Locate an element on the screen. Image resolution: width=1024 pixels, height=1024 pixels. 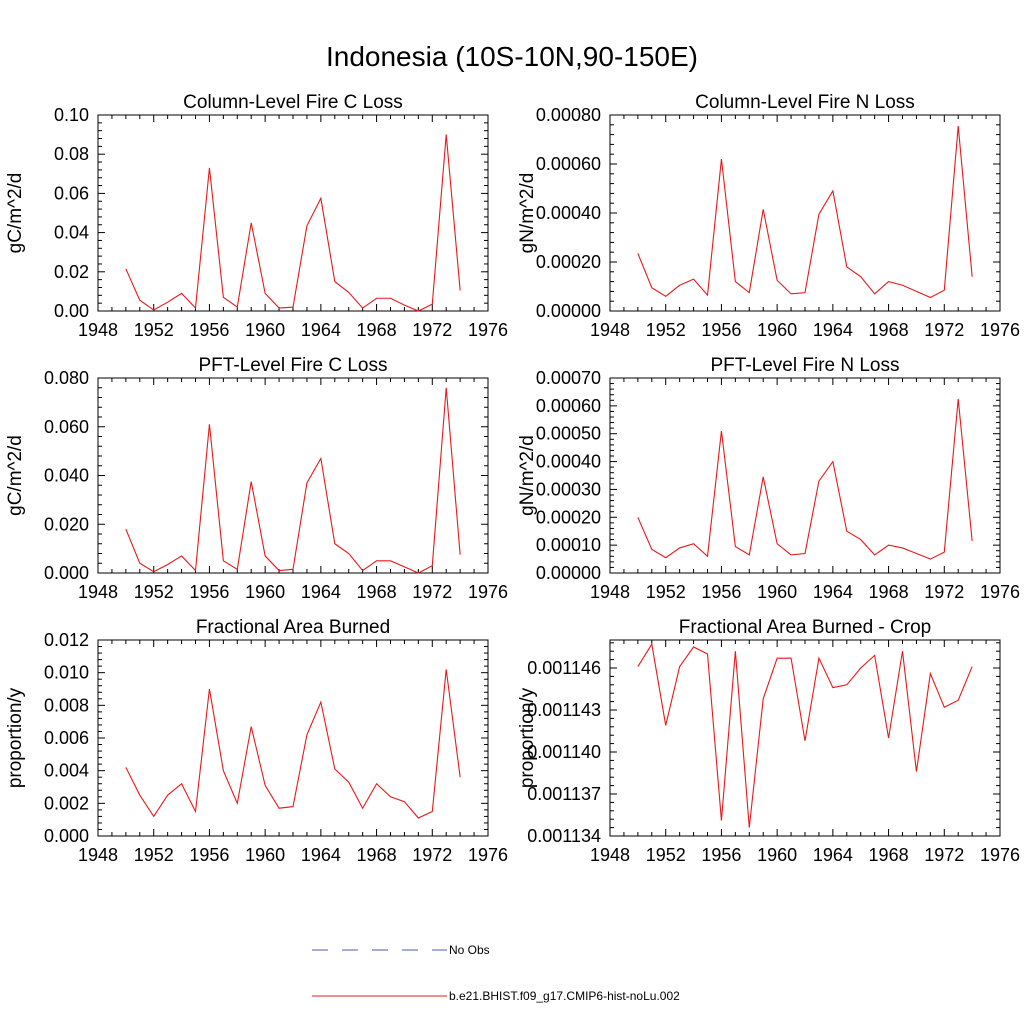
chart-title: Column-Level Fire N Loss is located at coordinates (805, 102).